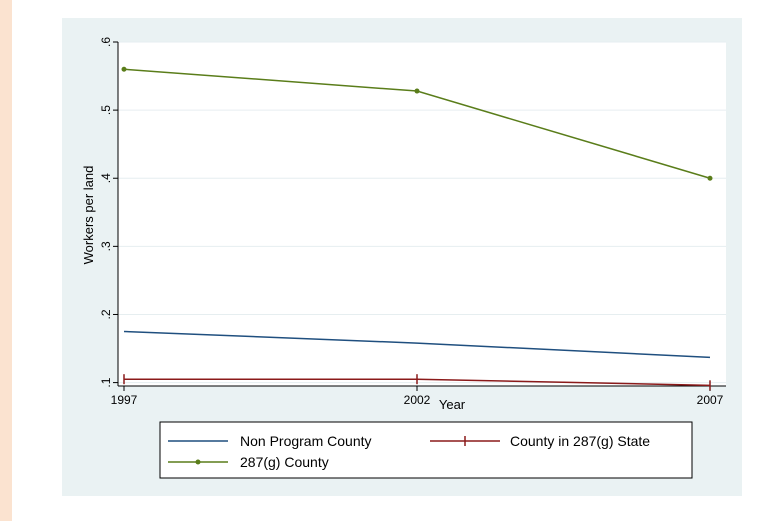 Image resolution: width=773 pixels, height=521 pixels. Describe the element at coordinates (198, 462) in the screenshot. I see `legend-marker-287g-county` at that location.